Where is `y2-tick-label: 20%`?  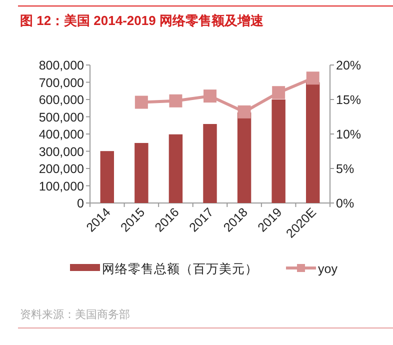 y2-tick-label: 20% is located at coordinates (349, 65).